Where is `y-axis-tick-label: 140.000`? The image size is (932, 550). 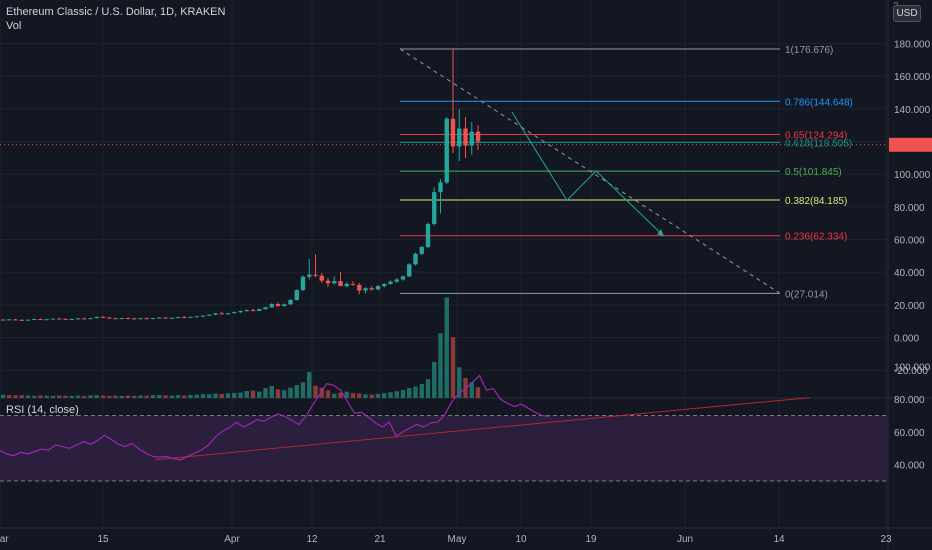
y-axis-tick-label: 140.000 is located at coordinates (912, 110).